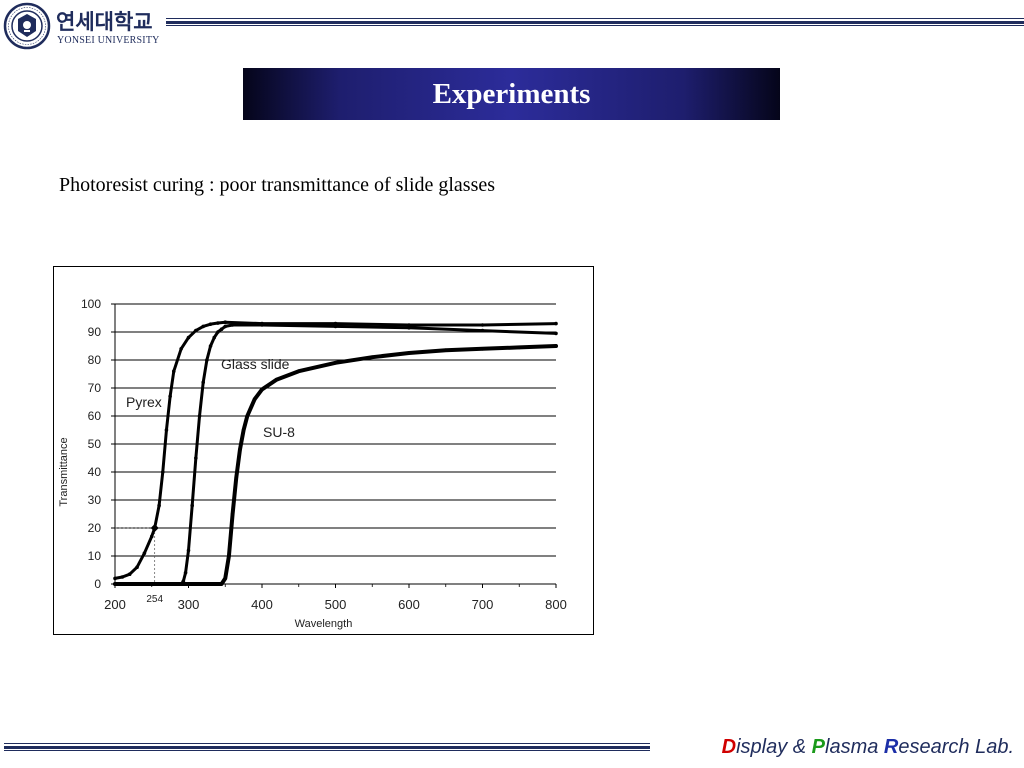  Describe the element at coordinates (729, 747) in the screenshot. I see `lab-name-letter-d: D` at that location.